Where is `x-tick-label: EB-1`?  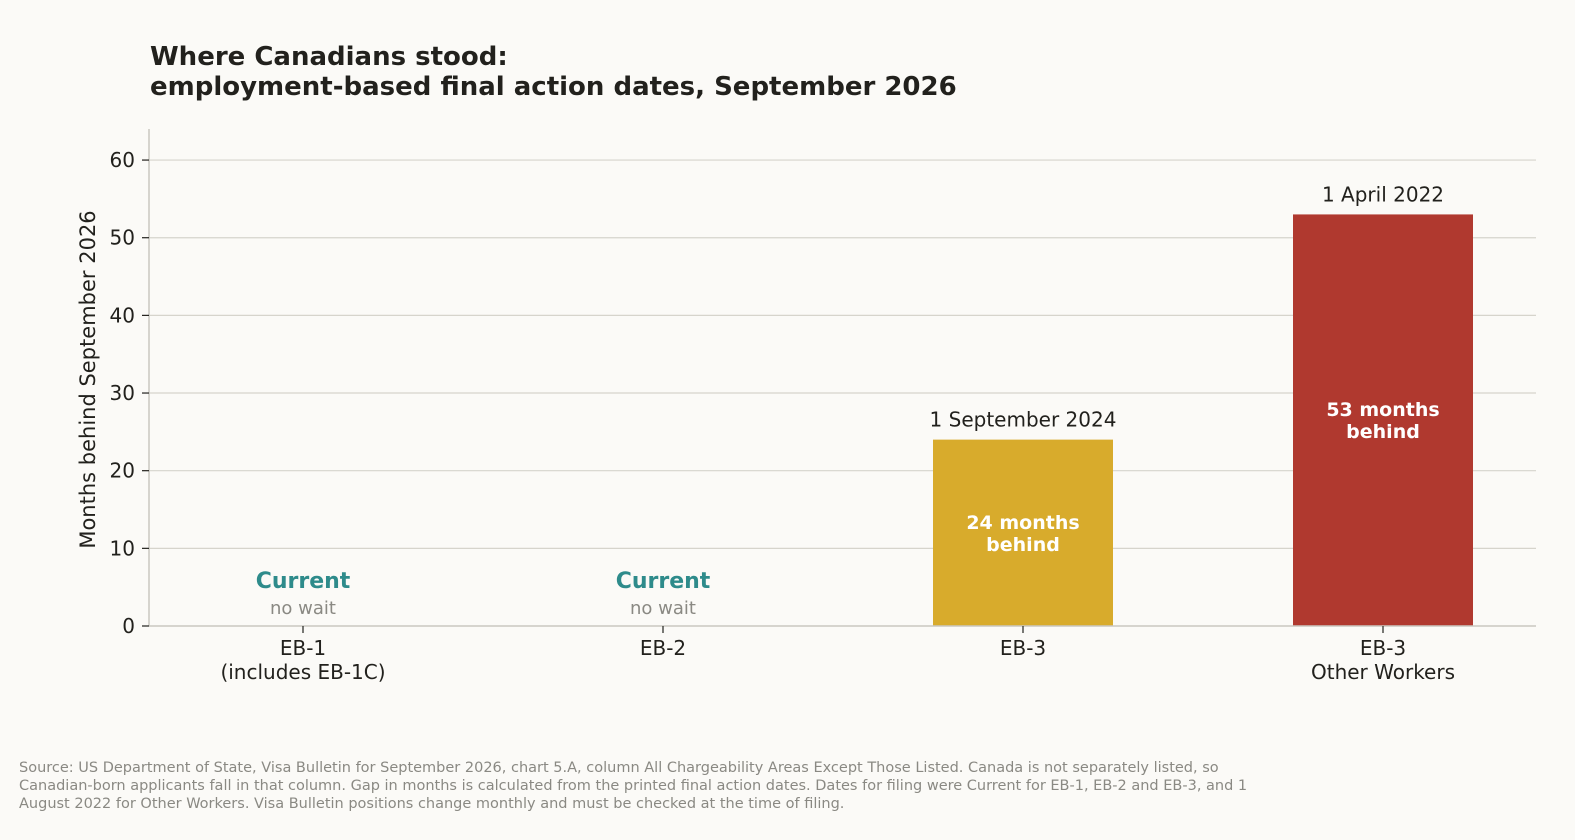
x-tick-label: EB-1 is located at coordinates (303, 648).